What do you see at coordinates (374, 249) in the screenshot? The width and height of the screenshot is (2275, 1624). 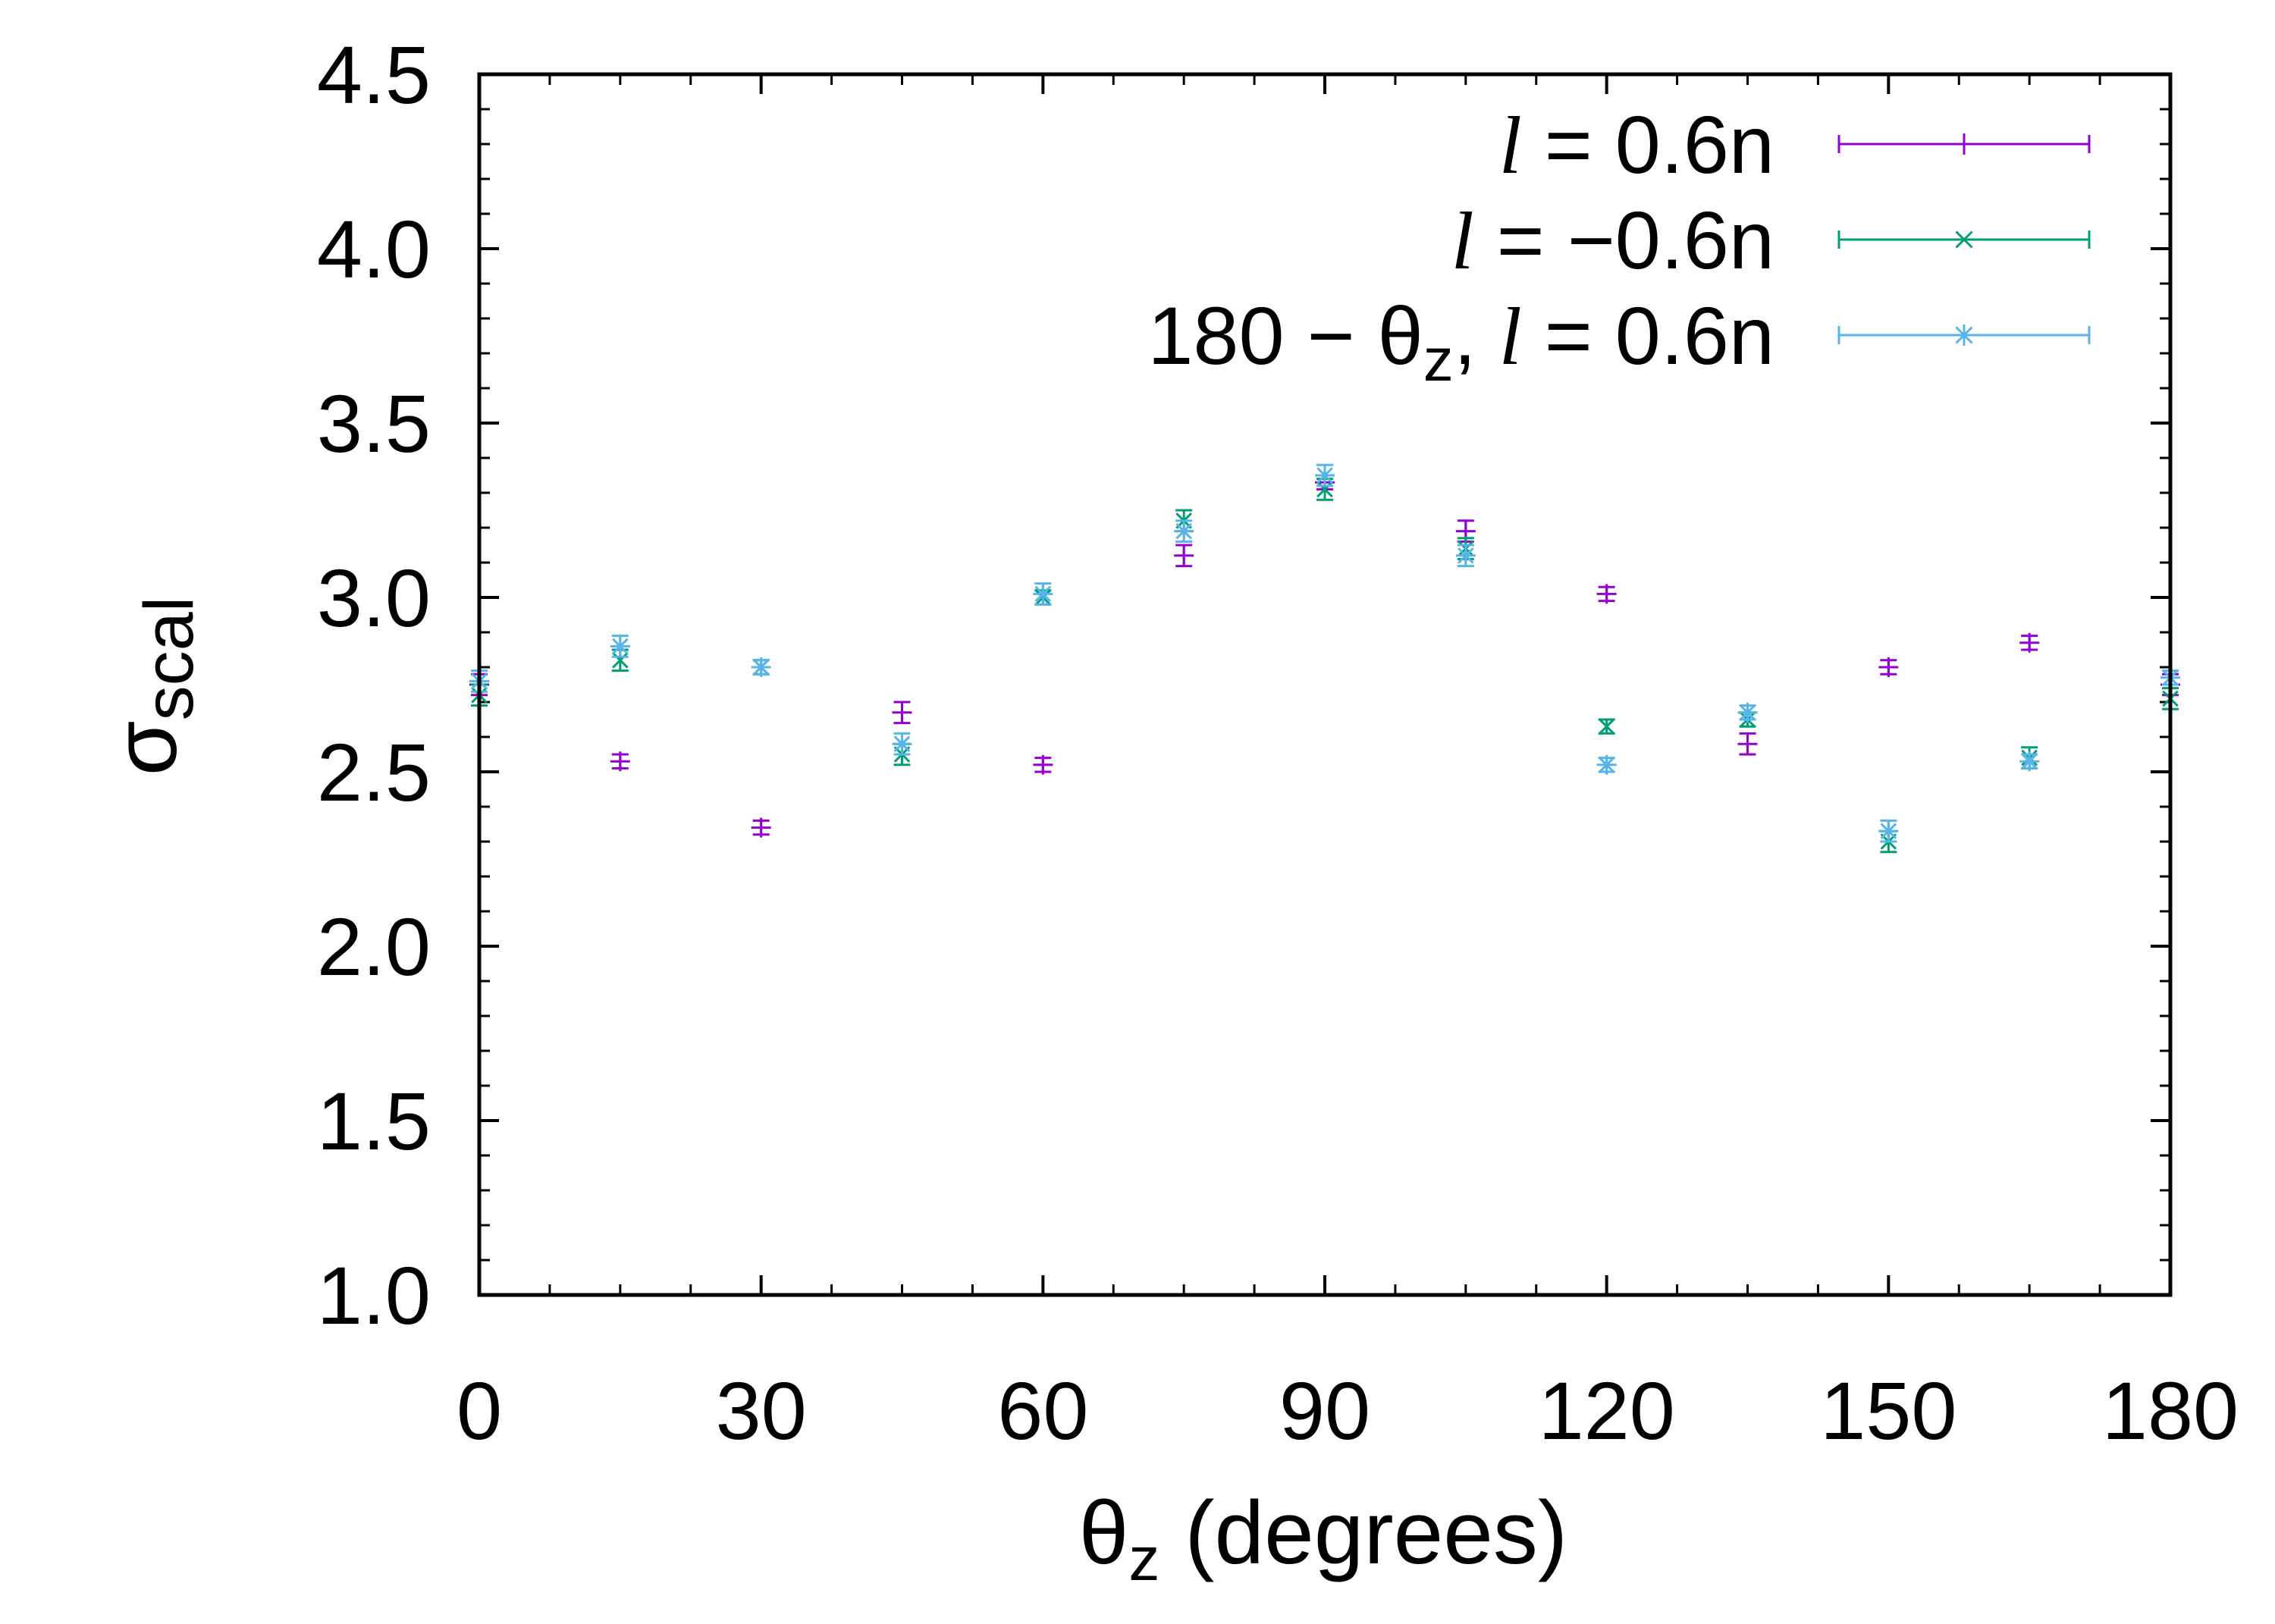 I see `y-tick-label: 4.0` at bounding box center [374, 249].